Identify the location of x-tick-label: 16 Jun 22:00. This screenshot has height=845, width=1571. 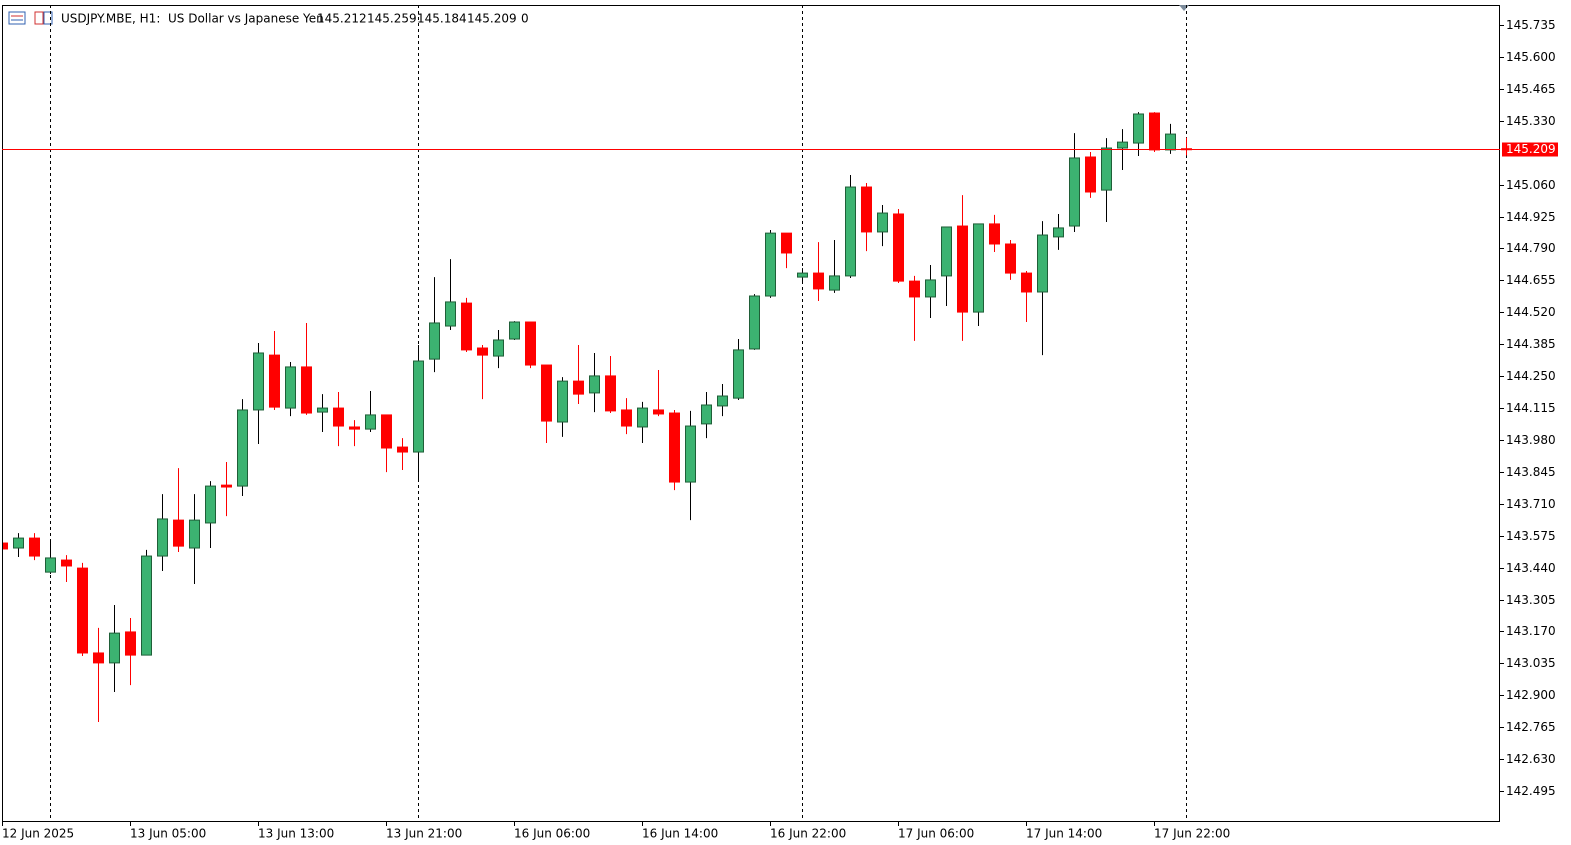
(808, 834).